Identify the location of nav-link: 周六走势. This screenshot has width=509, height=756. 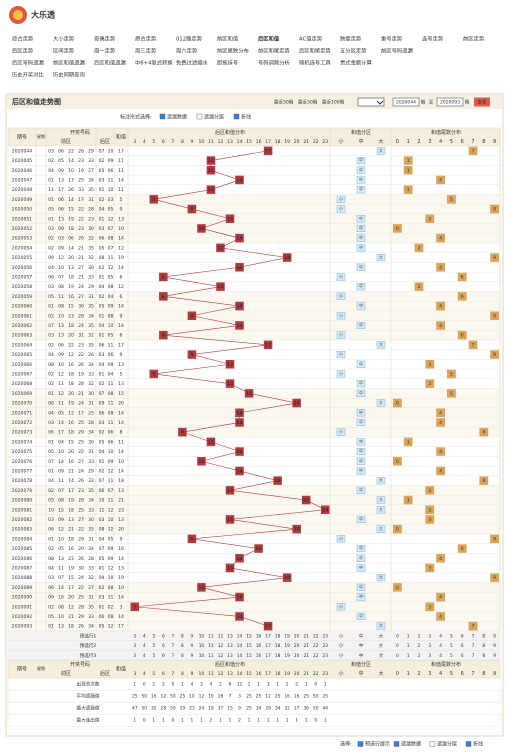
(187, 51).